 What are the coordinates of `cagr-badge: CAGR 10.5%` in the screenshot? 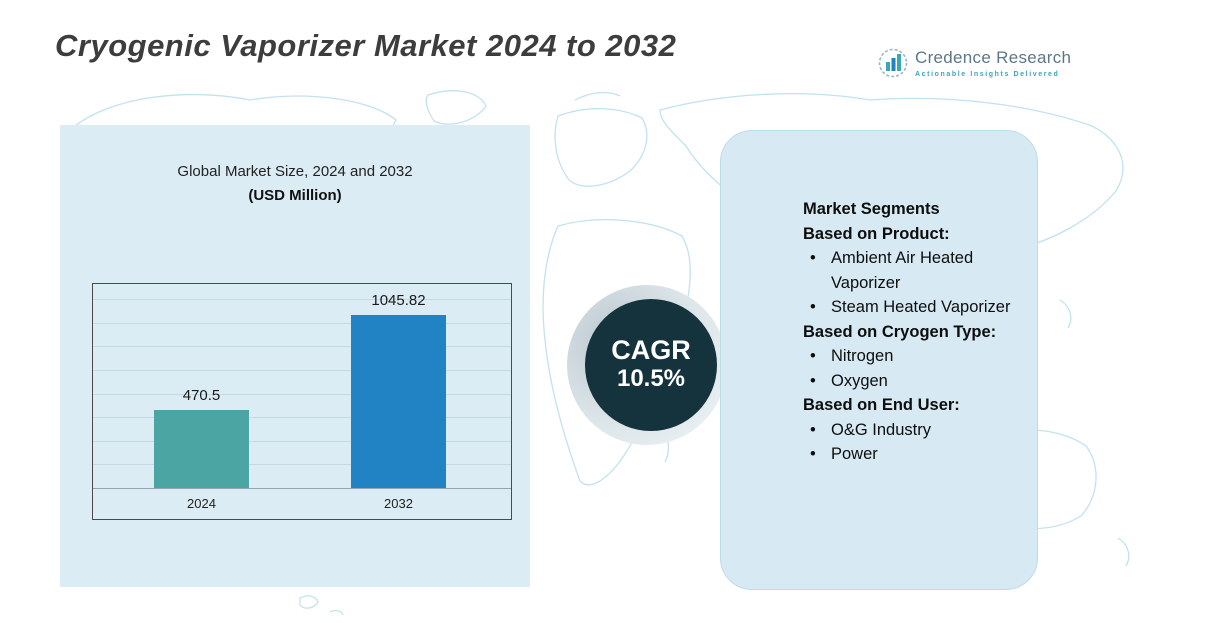 It's located at (651, 365).